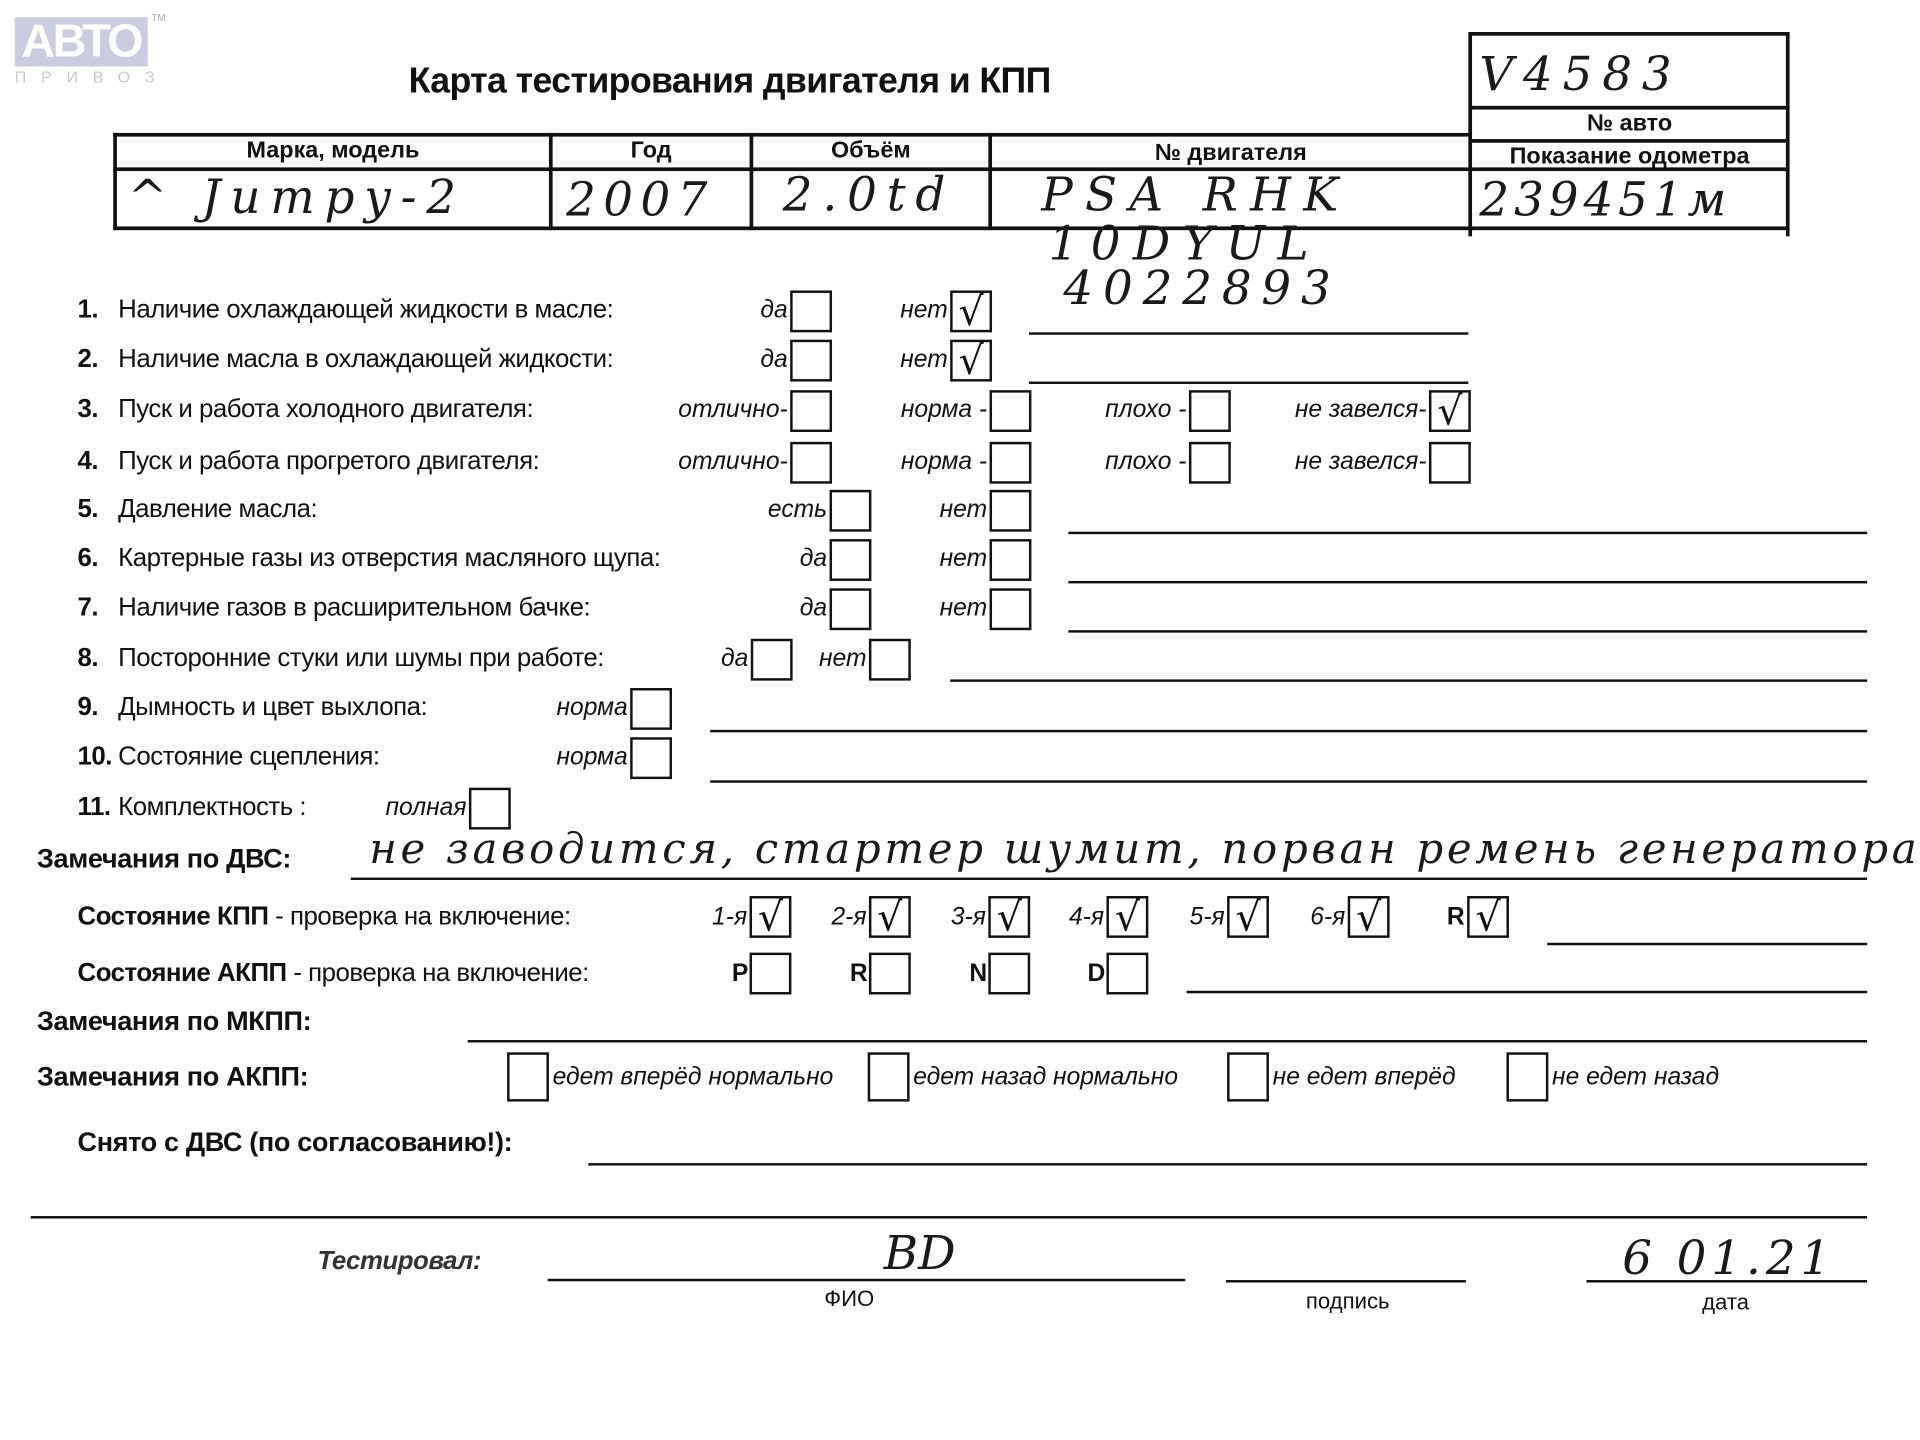 The height and width of the screenshot is (1440, 1920). I want to click on signature-caption: подпись, so click(1347, 1301).